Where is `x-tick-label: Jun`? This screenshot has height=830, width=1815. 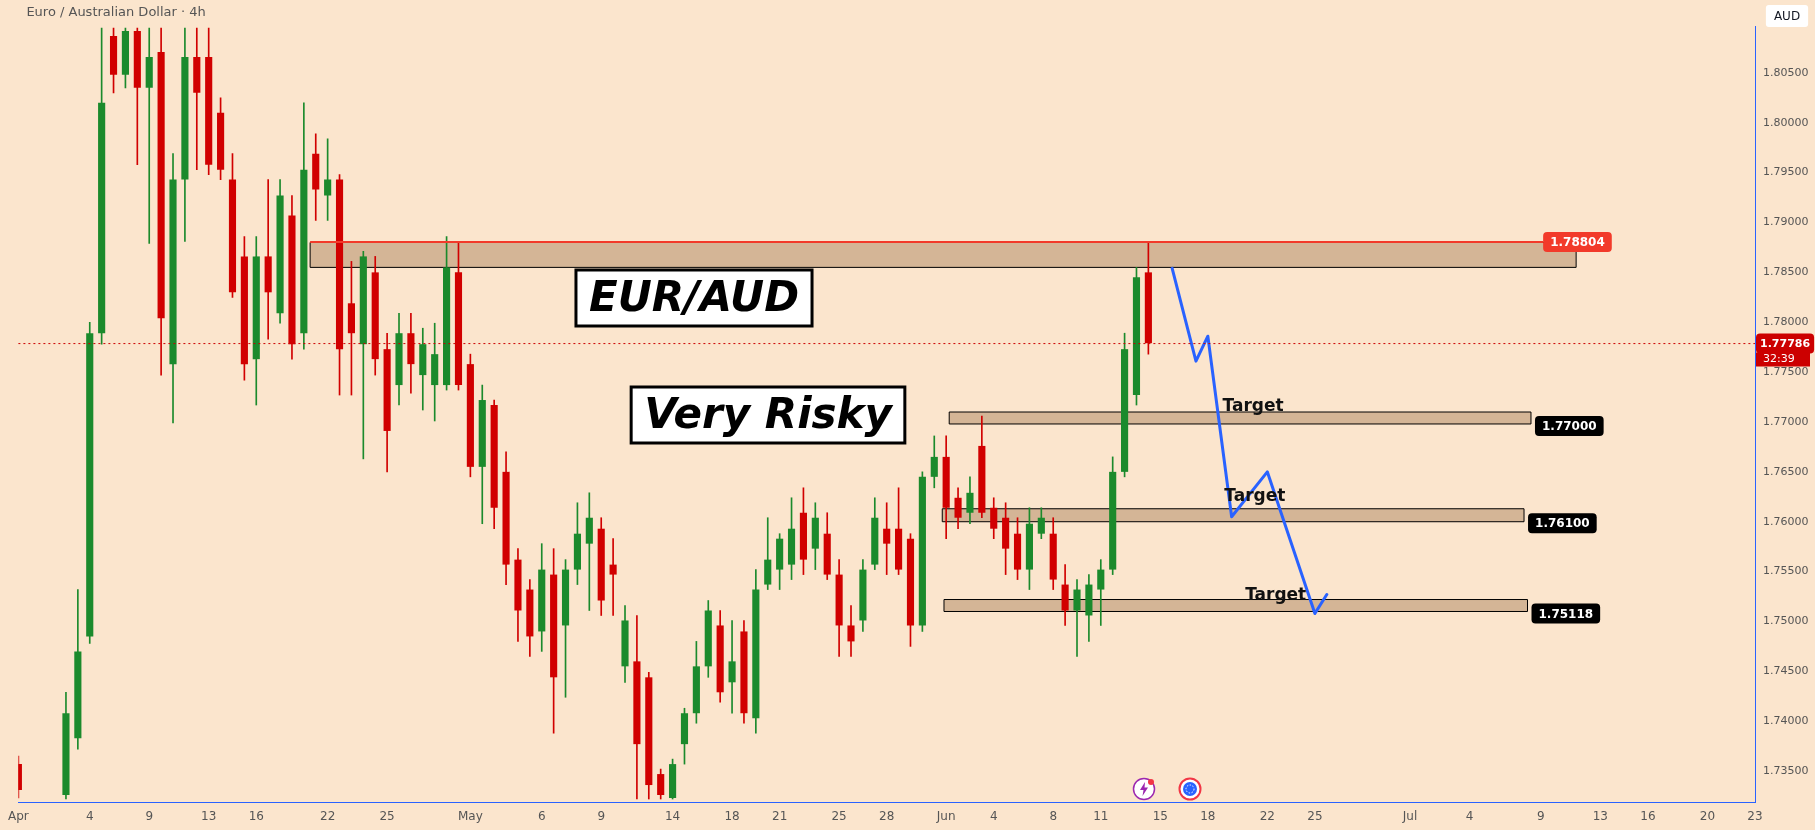
x-tick-label: Jun is located at coordinates (945, 816).